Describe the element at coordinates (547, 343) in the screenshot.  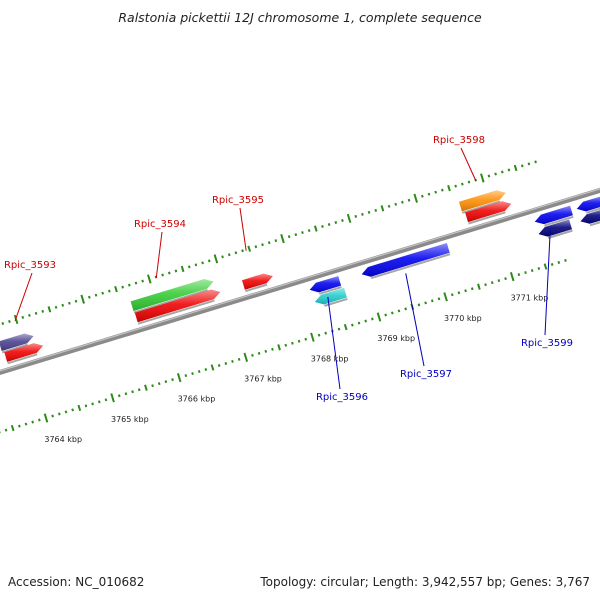
I see `gene-label: Rpic_3599` at that location.